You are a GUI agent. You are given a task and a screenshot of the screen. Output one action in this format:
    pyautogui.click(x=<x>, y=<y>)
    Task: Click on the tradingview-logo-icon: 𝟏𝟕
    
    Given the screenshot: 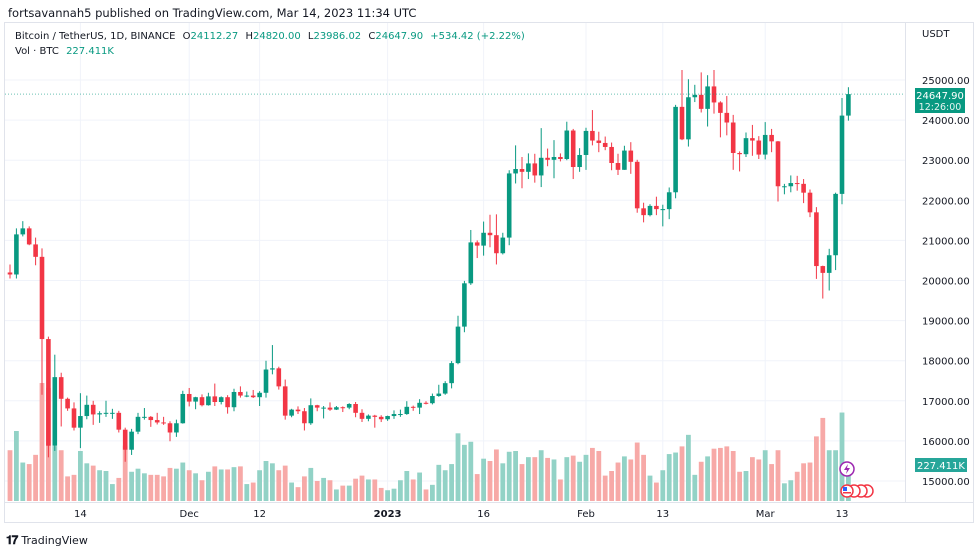 What is the action you would take?
    pyautogui.click(x=12, y=540)
    